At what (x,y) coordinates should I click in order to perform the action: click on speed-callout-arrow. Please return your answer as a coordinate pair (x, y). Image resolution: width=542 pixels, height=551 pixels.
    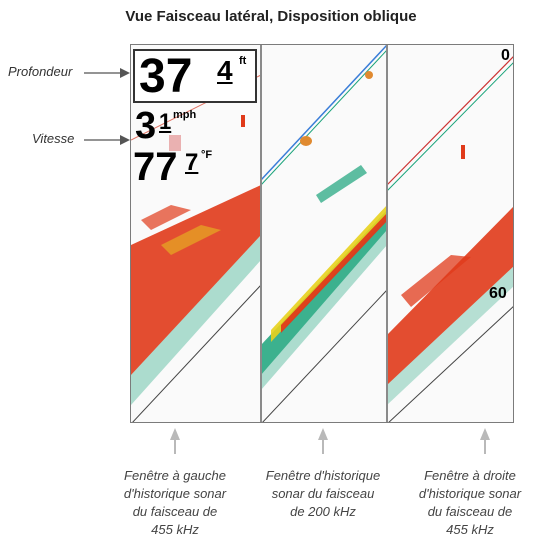
    Looking at the image, I should click on (107, 140).